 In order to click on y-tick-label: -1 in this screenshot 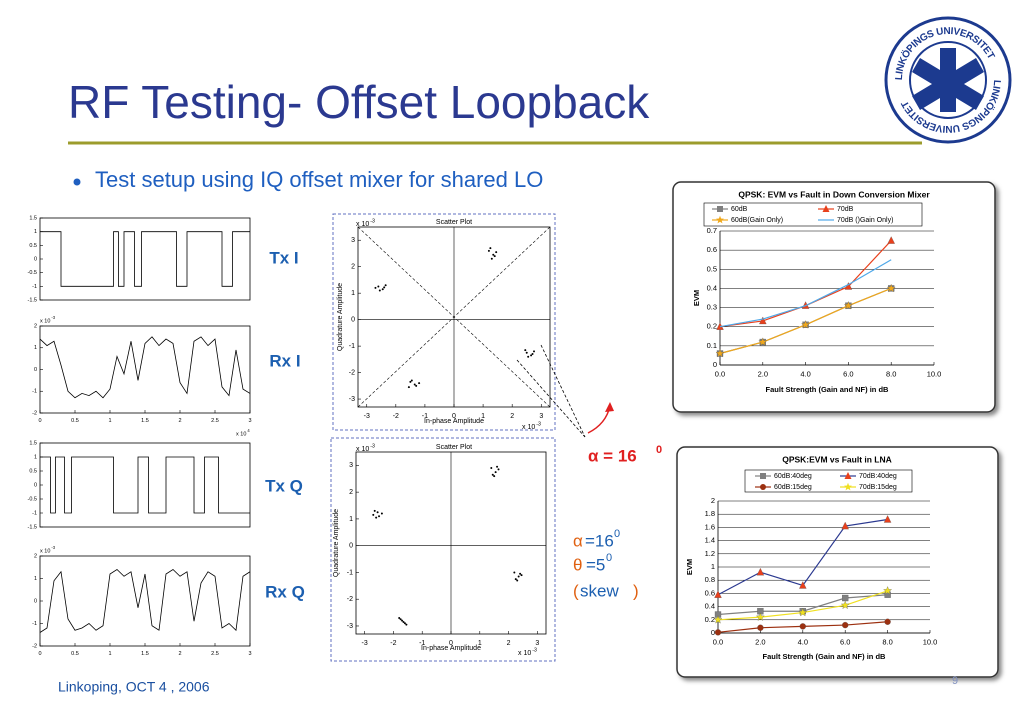, I will do `click(350, 572)`.